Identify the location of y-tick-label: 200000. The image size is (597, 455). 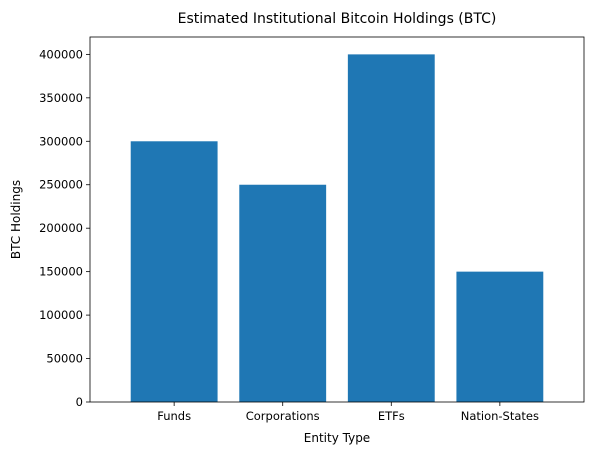
(61, 228).